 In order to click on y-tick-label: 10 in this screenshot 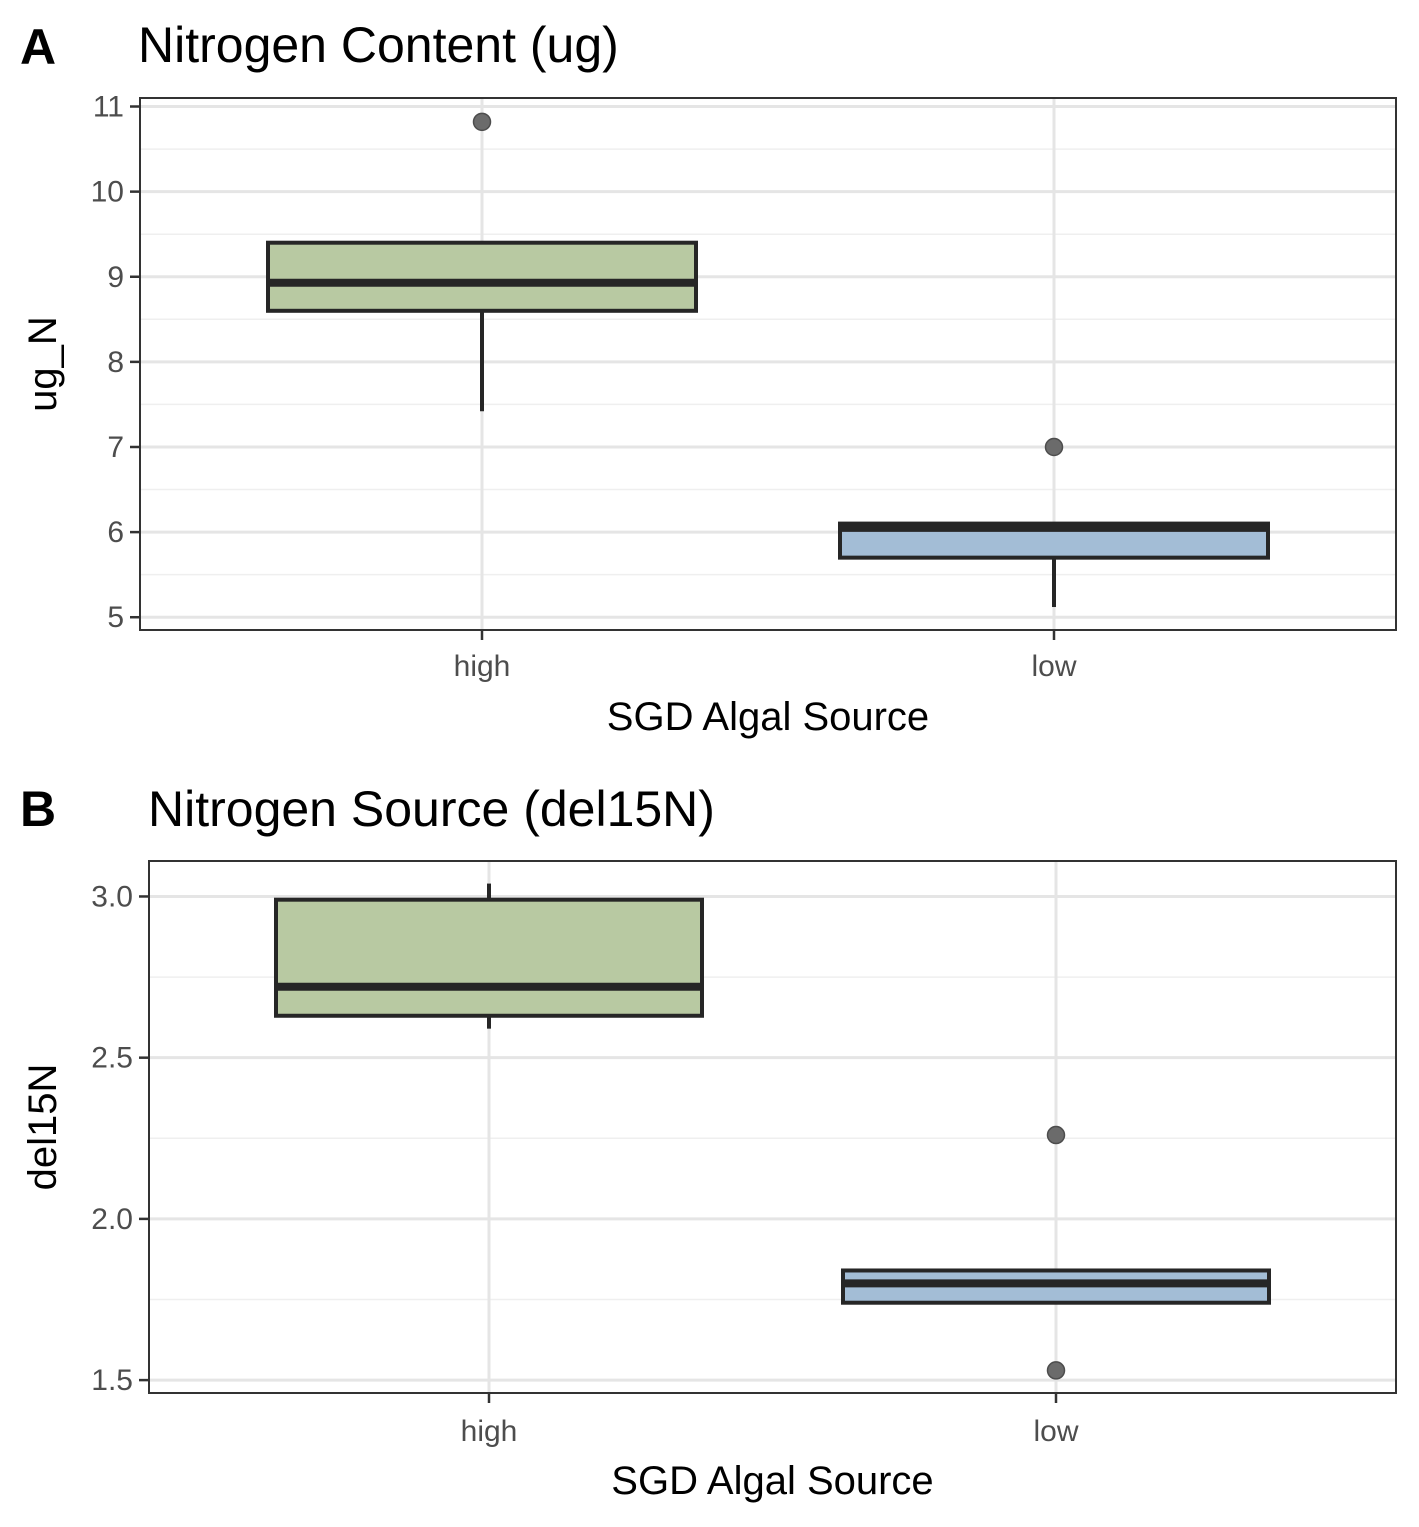, I will do `click(107, 192)`.